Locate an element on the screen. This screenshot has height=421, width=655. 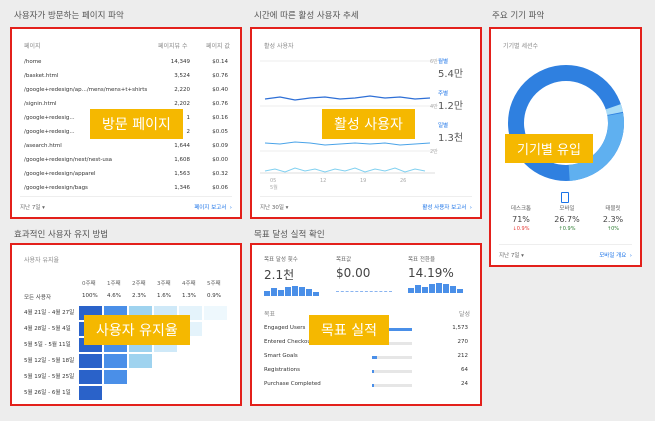
page-path: /google+redesign/bags is located at coordinates (56, 188).